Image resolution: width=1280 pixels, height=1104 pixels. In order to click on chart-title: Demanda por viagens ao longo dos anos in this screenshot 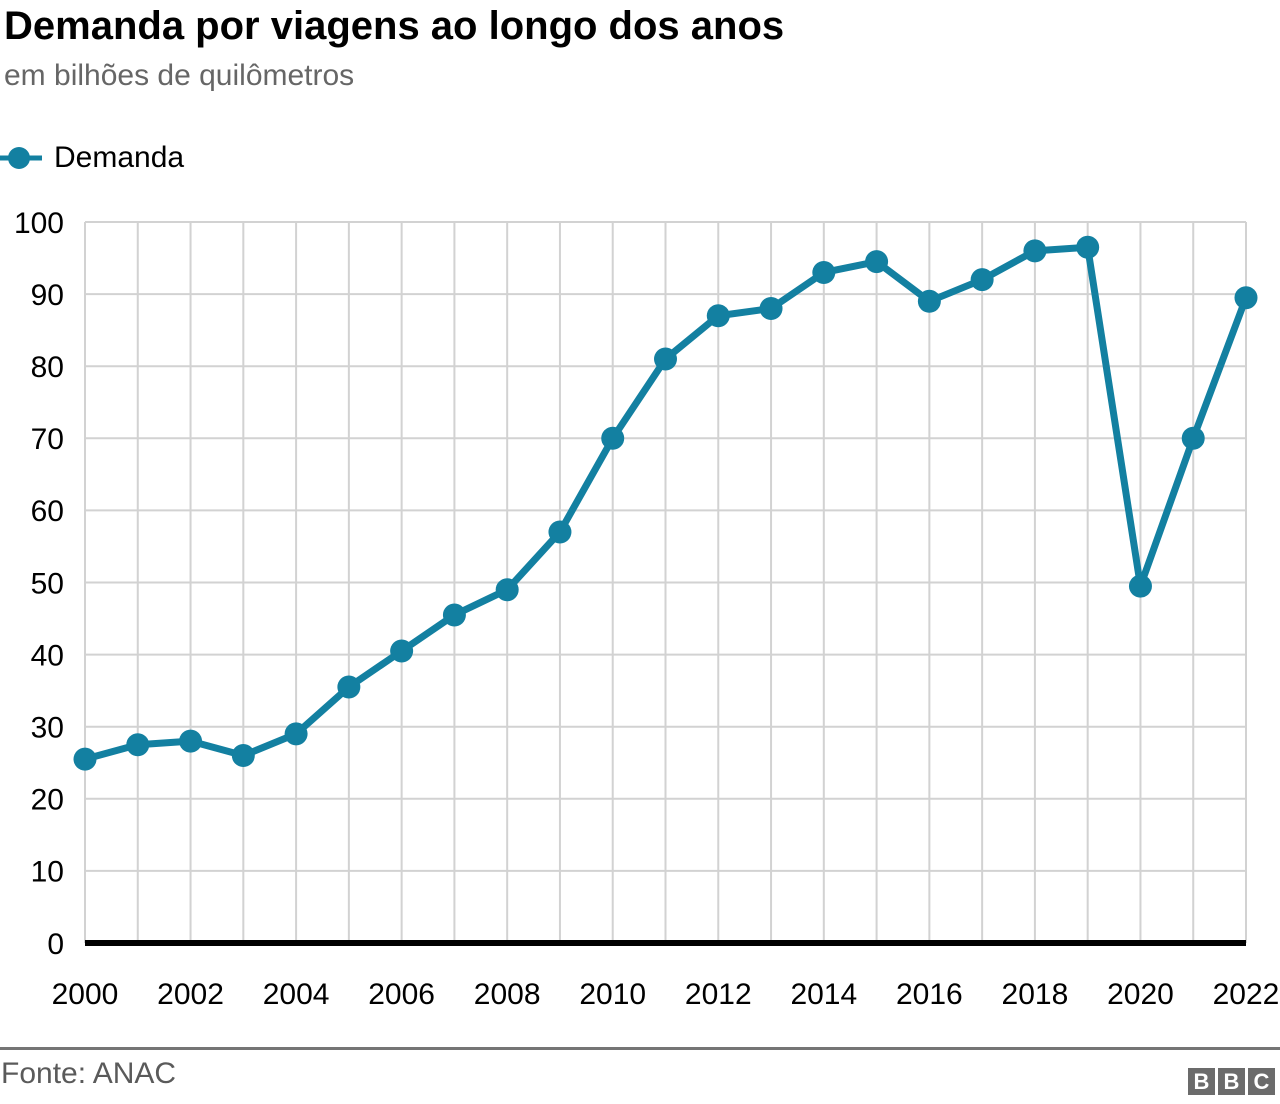, I will do `click(394, 26)`.